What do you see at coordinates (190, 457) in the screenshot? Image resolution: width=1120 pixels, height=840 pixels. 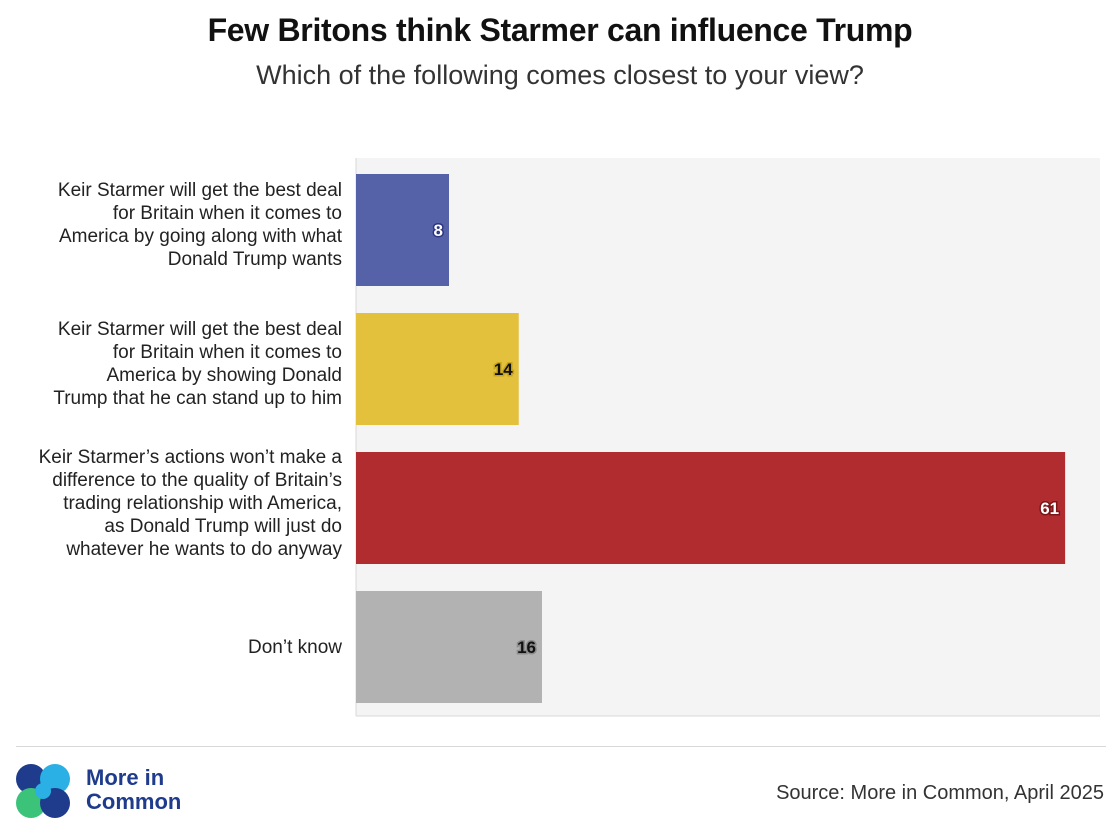 I see `category-label-line: Keir Starmer’s actions won’t make a` at bounding box center [190, 457].